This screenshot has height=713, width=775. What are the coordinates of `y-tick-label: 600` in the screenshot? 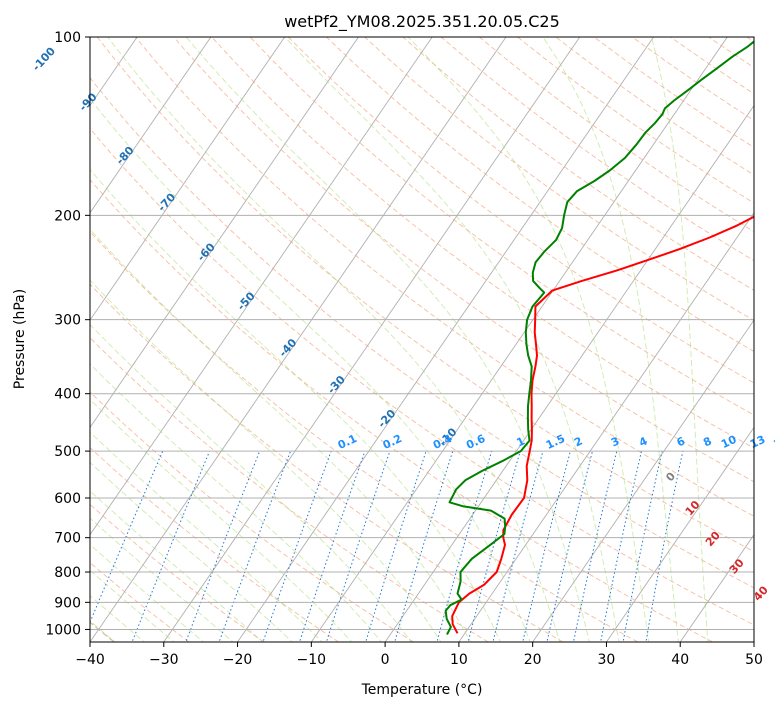 It's located at (67, 499).